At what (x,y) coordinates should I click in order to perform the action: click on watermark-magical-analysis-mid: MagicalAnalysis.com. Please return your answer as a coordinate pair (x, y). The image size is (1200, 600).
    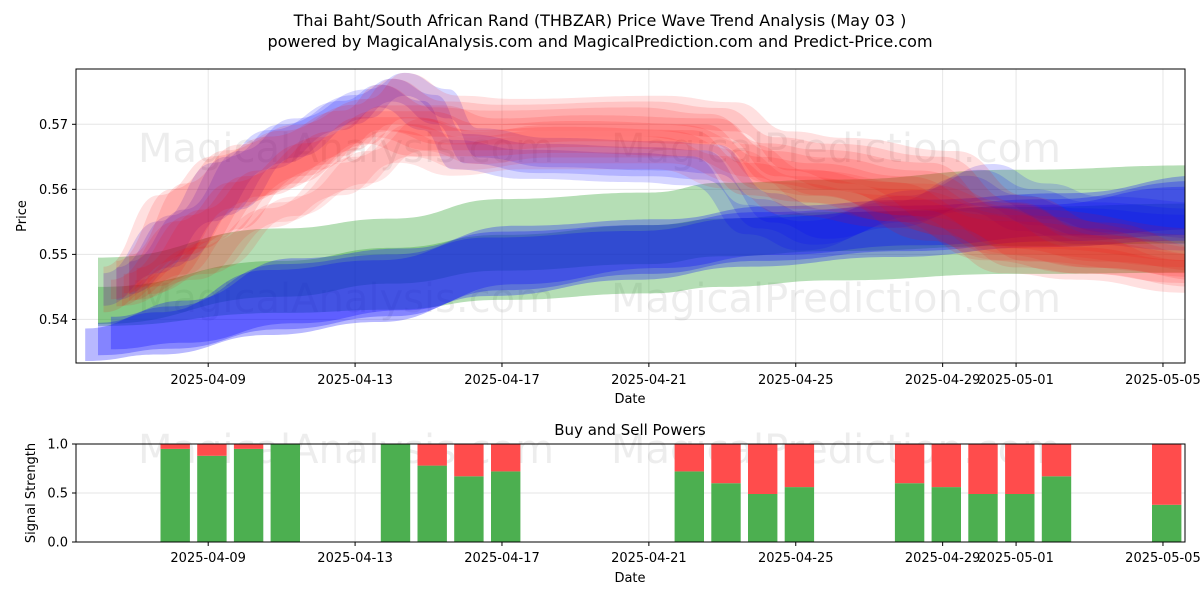
    Looking at the image, I should click on (346, 299).